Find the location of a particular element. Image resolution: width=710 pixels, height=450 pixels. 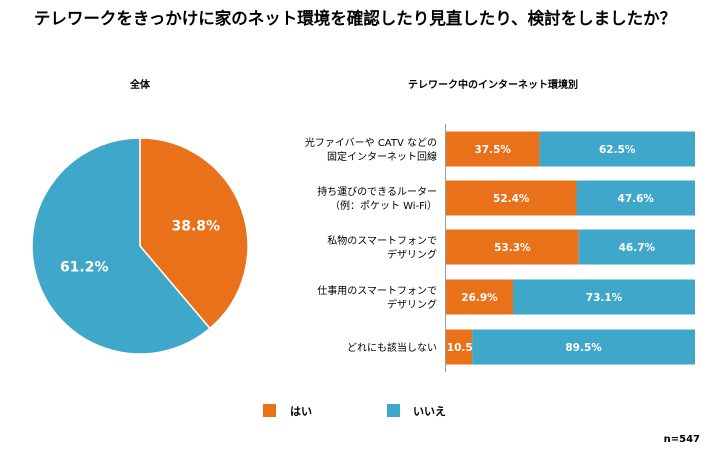

bar-data-label: 37.5% is located at coordinates (492, 150).